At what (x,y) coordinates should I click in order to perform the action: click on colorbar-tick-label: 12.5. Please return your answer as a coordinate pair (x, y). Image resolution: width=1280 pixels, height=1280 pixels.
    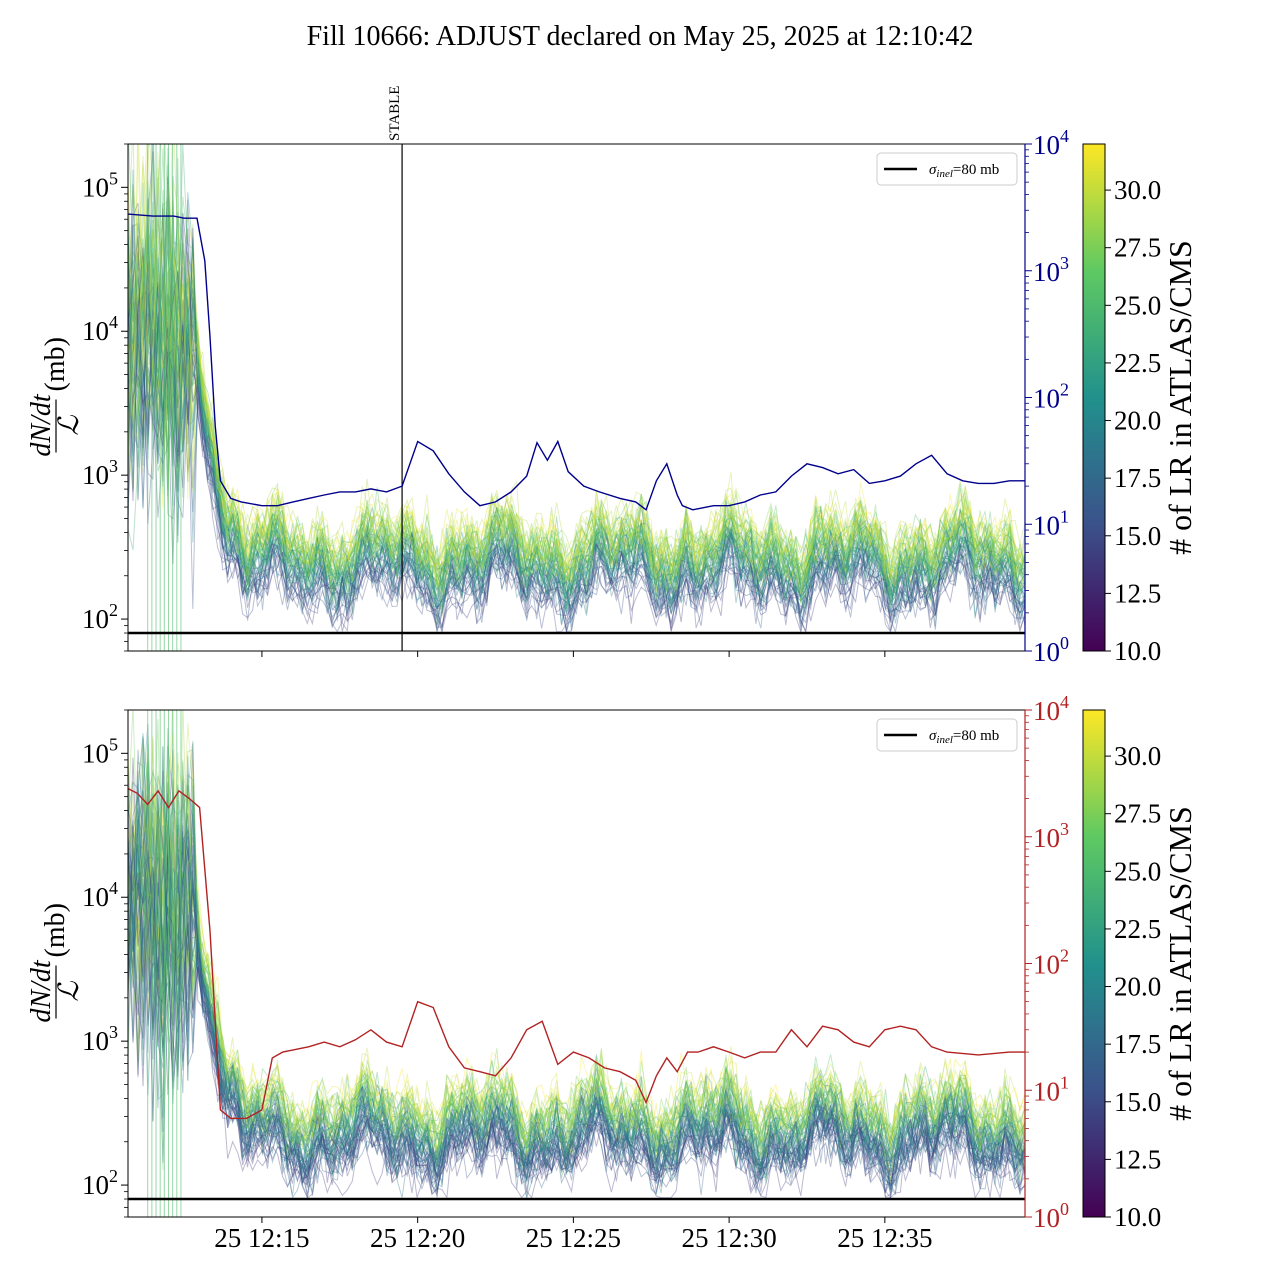
    Looking at the image, I should click on (1137, 1159).